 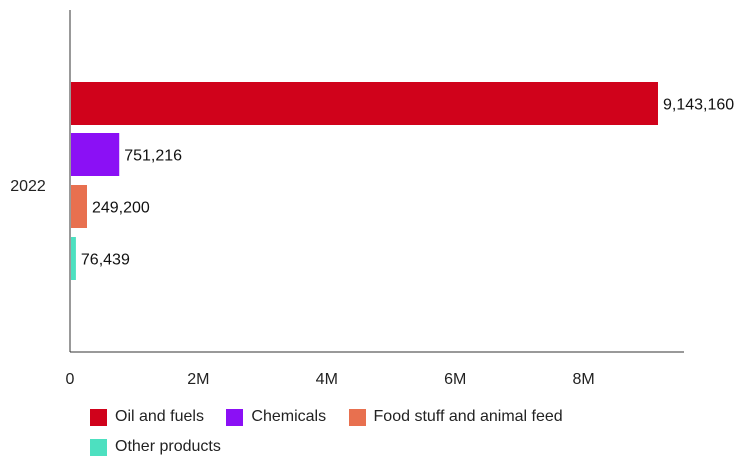 I want to click on legend-item-food-stuff: Food stuff and animal feed, so click(x=455, y=417).